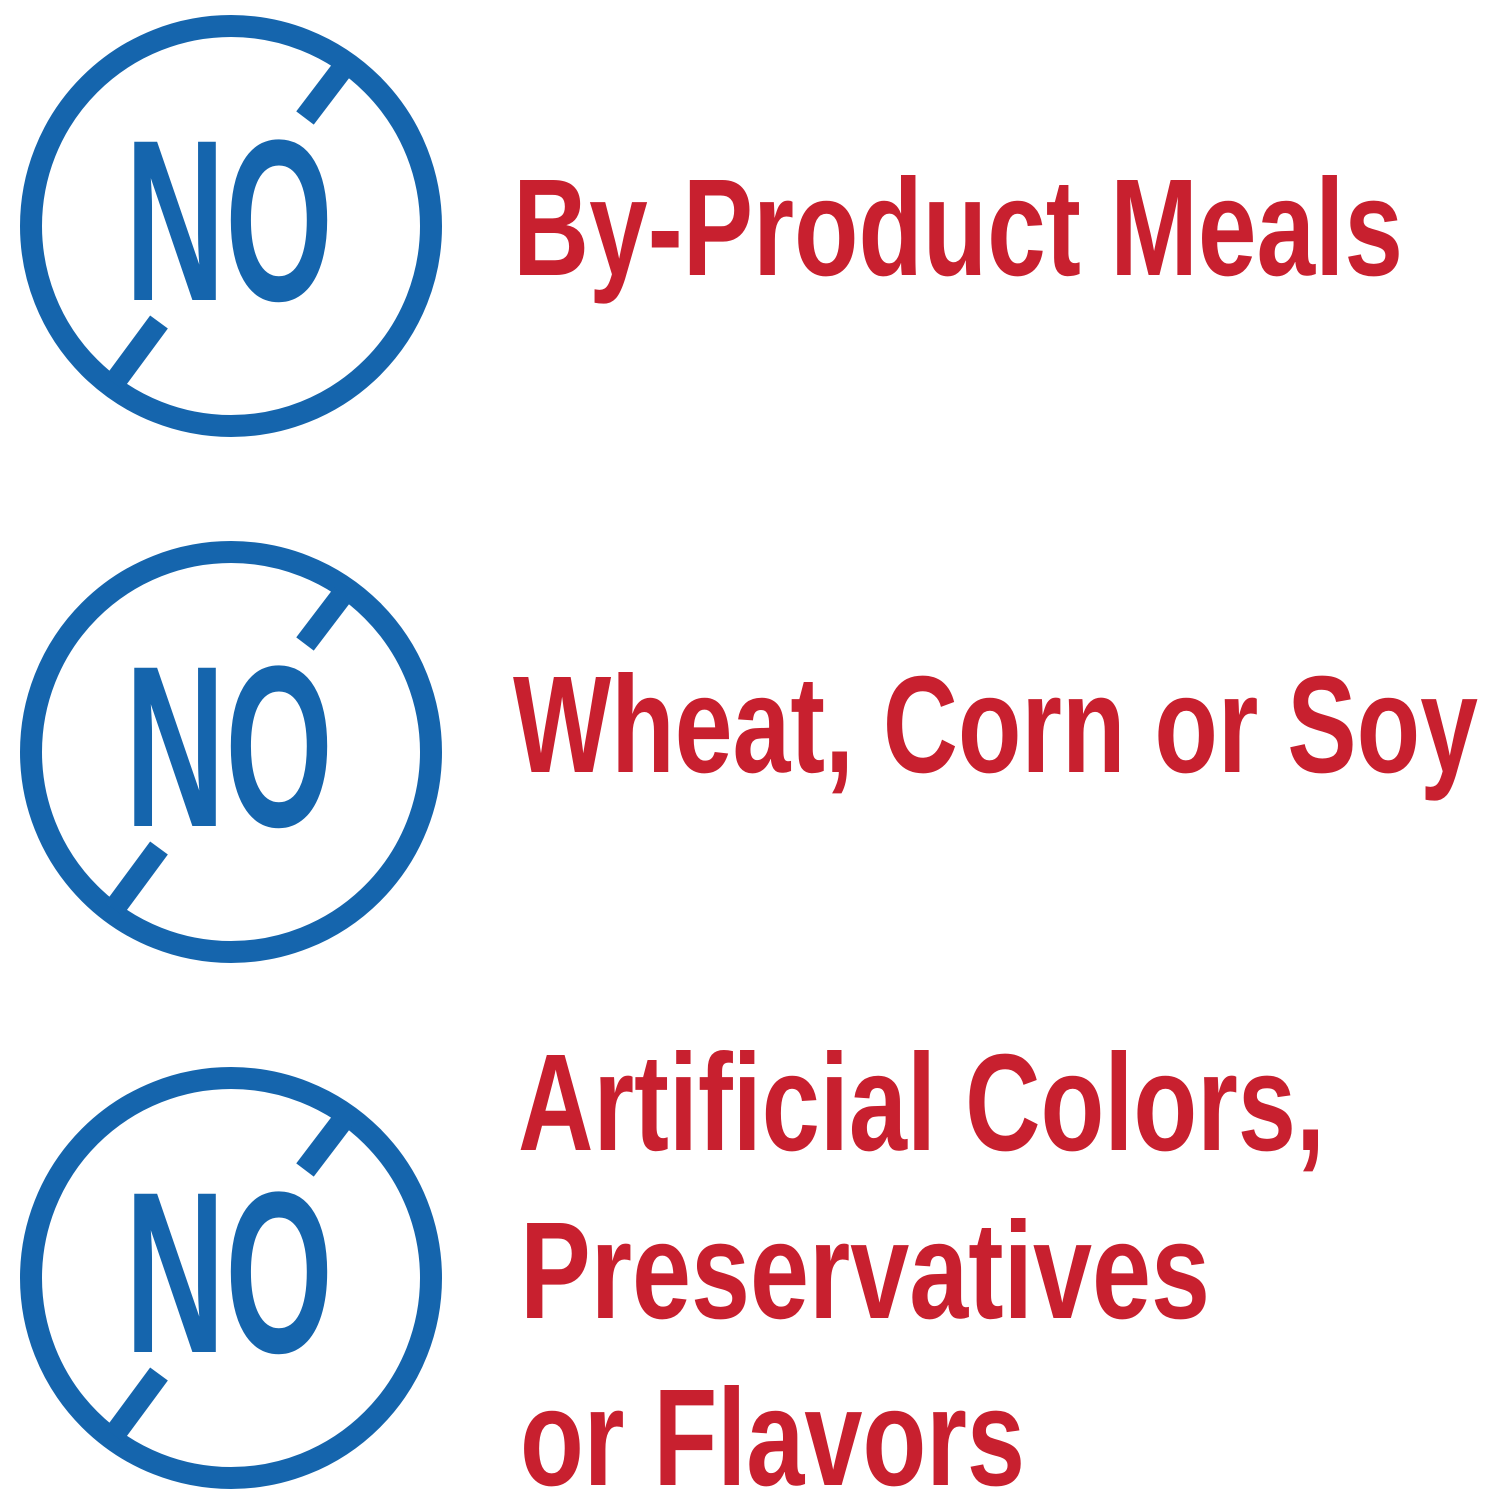 This screenshot has width=1500, height=1500. I want to click on claim-text-line: Artificial Colors,, so click(921, 1103).